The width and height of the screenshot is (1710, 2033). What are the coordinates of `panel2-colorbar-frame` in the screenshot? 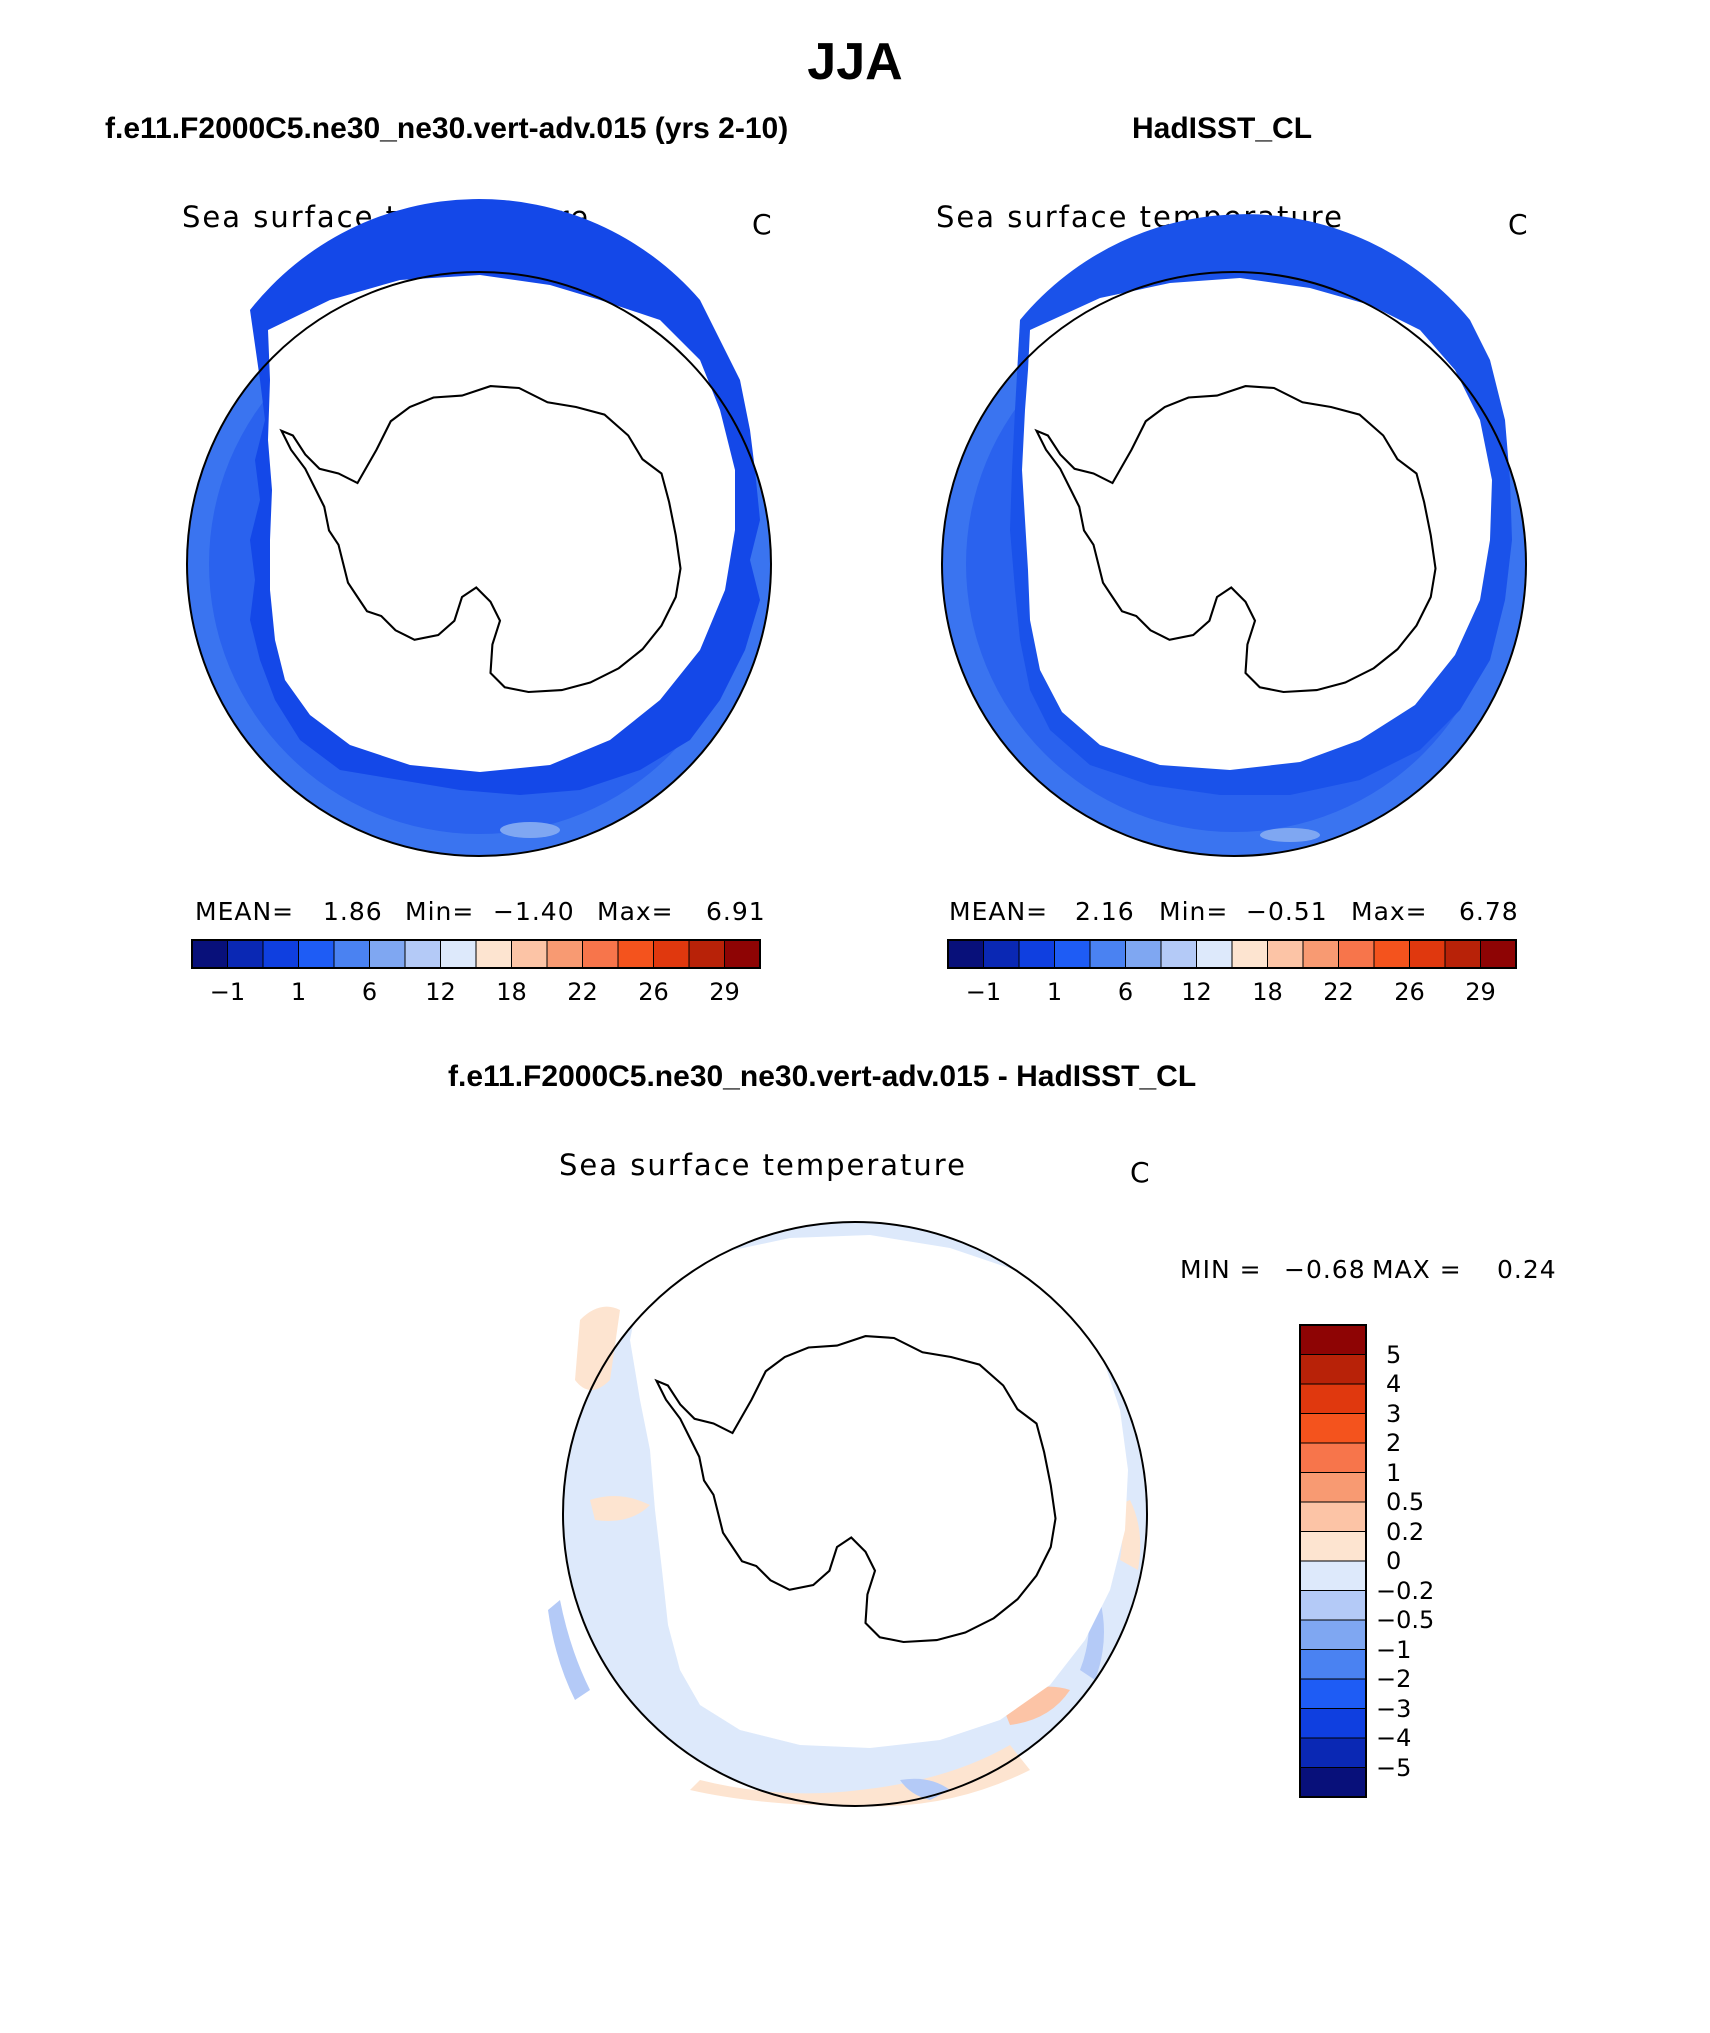 It's located at (1232, 954).